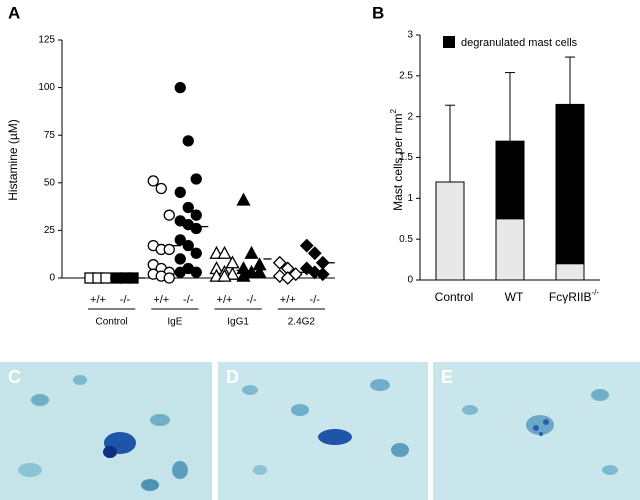 Image resolution: width=640 pixels, height=500 pixels. Describe the element at coordinates (323, 431) in the screenshot. I see `micrograph-d` at that location.